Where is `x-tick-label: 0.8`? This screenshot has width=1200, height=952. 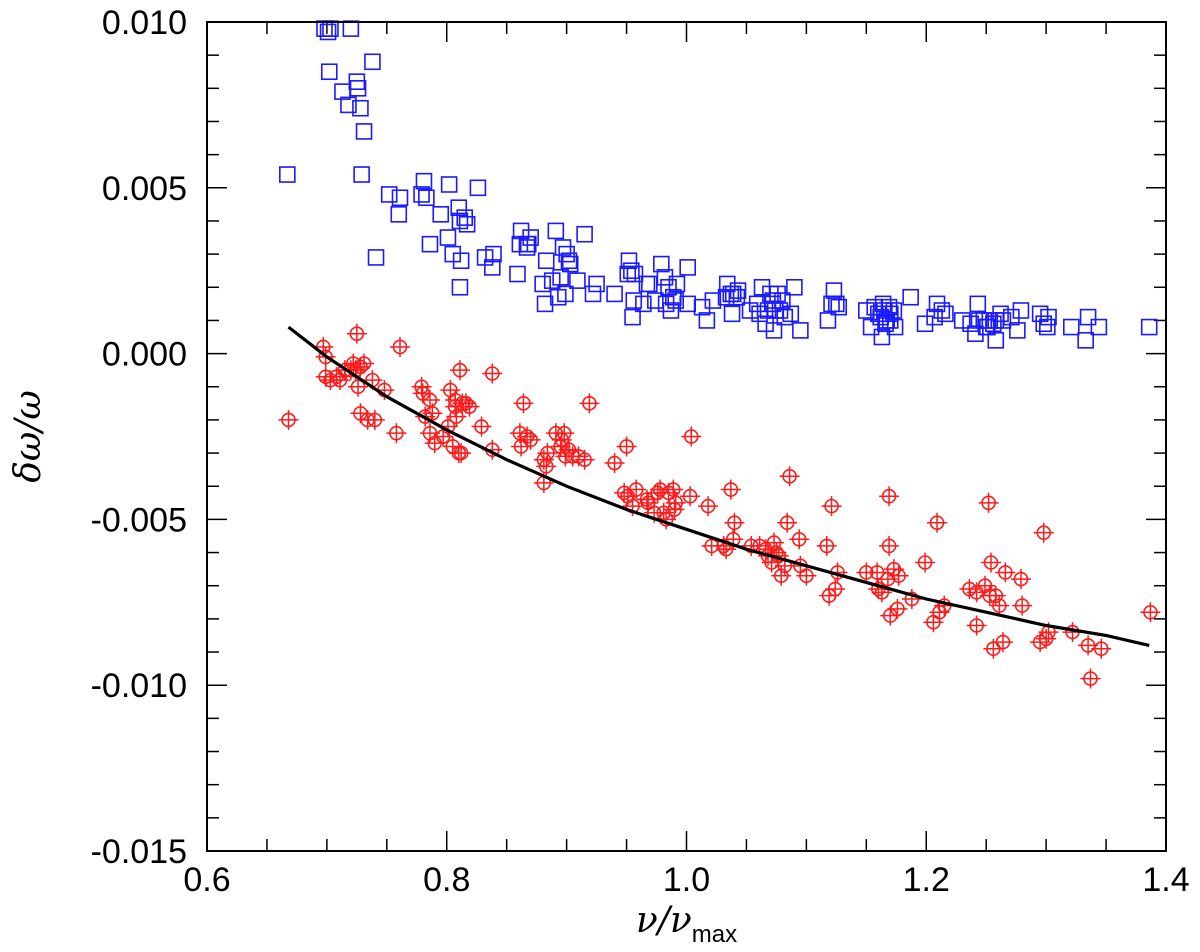 x-tick-label: 0.8 is located at coordinates (446, 880).